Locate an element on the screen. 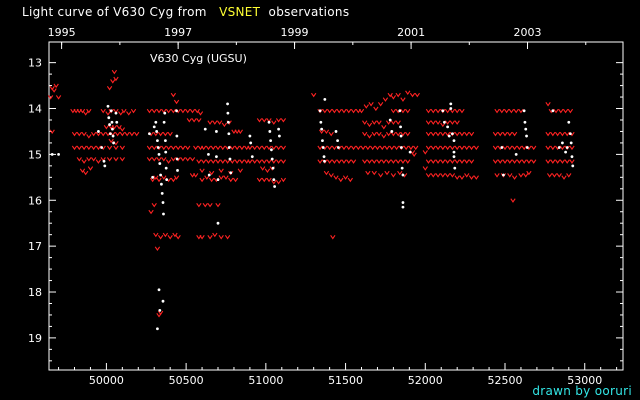 The width and height of the screenshot is (640, 400). x-tick-label: 51000 is located at coordinates (265, 380).